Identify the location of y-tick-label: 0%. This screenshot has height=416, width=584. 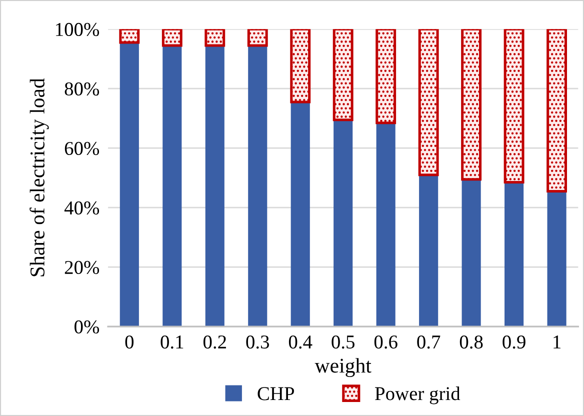
(87, 327).